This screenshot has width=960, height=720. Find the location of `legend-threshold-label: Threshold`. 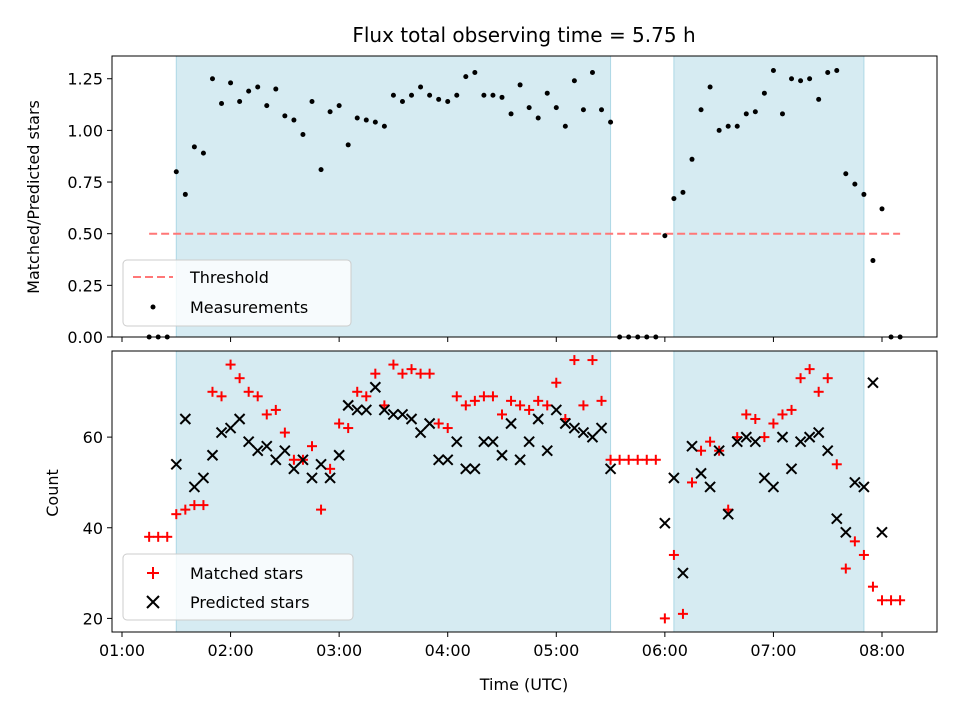

legend-threshold-label: Threshold is located at coordinates (229, 277).